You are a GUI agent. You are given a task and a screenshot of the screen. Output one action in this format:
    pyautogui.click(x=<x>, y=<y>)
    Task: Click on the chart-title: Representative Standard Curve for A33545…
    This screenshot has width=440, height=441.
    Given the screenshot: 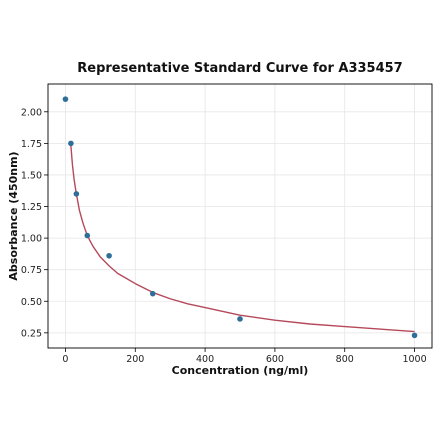 What is the action you would take?
    pyautogui.click(x=239, y=68)
    